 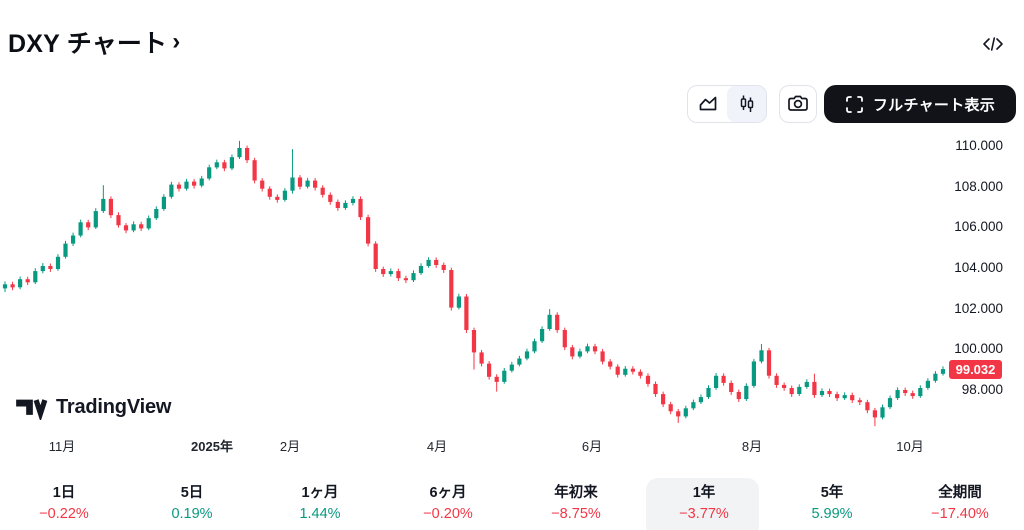 I want to click on embed-code-button, so click(x=993, y=44).